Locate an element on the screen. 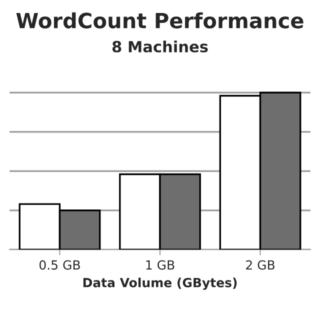  x-tick-label: 0.5 GB is located at coordinates (60, 265).